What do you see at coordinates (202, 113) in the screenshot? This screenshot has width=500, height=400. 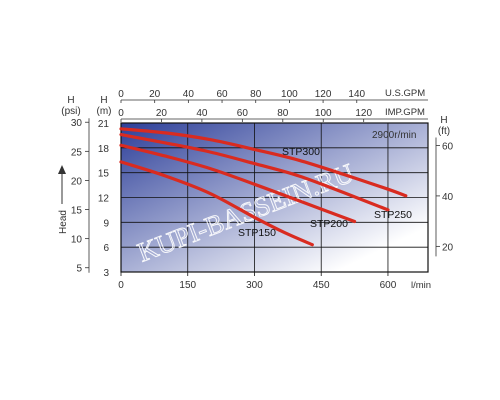 I see `imp-gpm-tick-label-40: 40` at bounding box center [202, 113].